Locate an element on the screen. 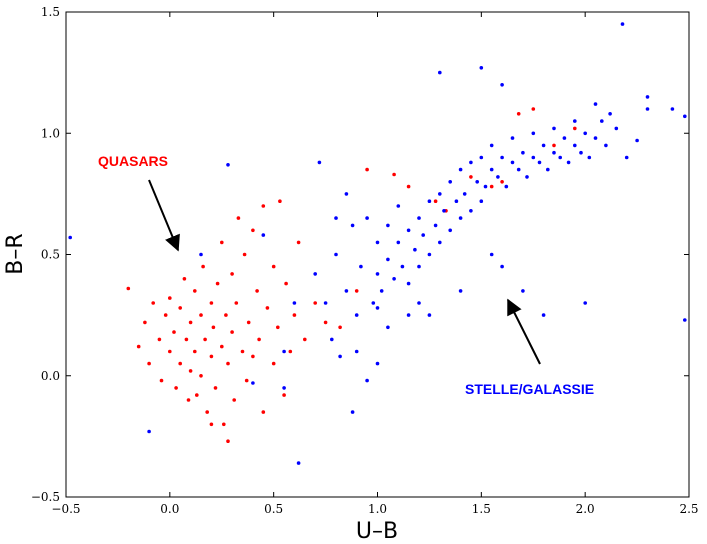  x-tick-label: 2.5 is located at coordinates (688, 509).